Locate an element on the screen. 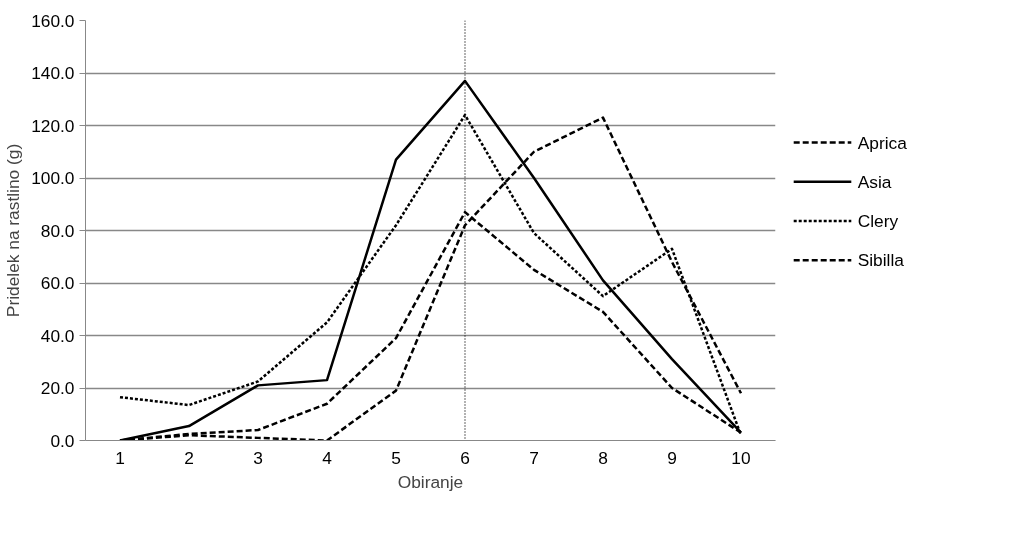 The width and height of the screenshot is (1024, 534). x-tick-label: 10 is located at coordinates (741, 457).